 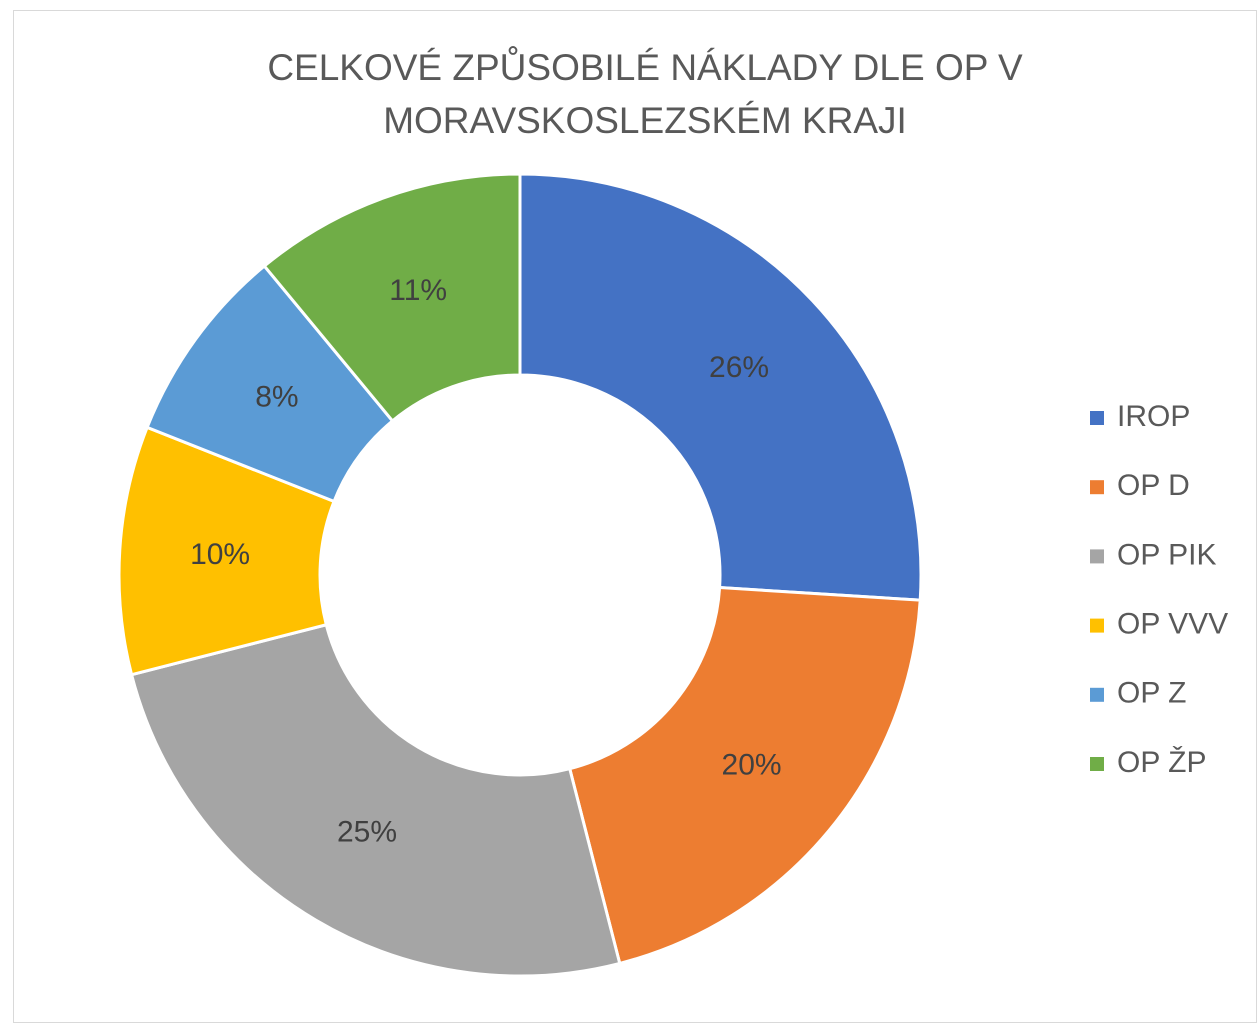 I want to click on data-label: 26%, so click(x=739, y=367).